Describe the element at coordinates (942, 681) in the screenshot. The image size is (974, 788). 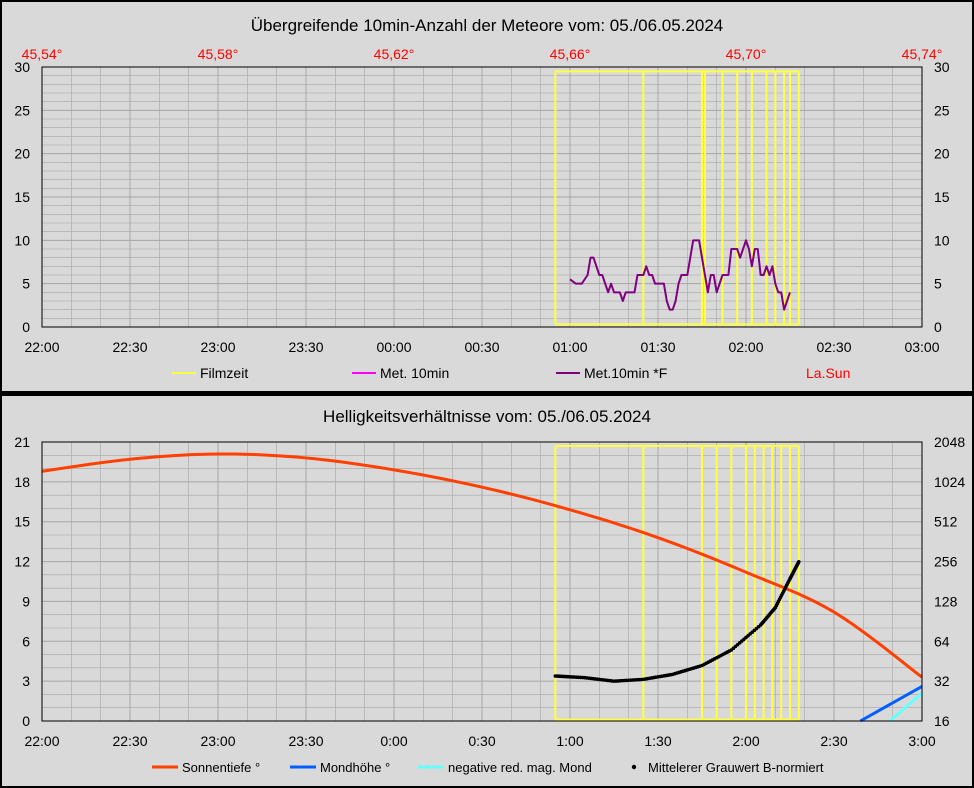
I see `y-right-tick-label: 32` at that location.